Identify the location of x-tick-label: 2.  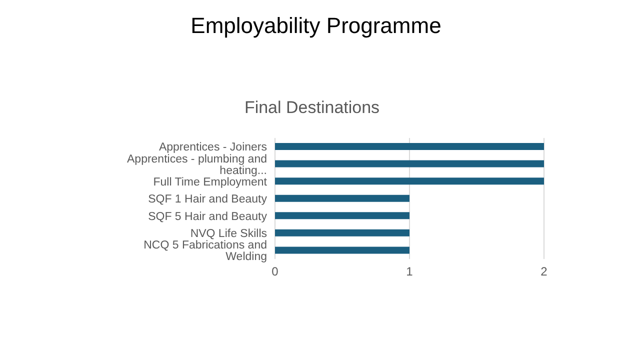
(544, 271).